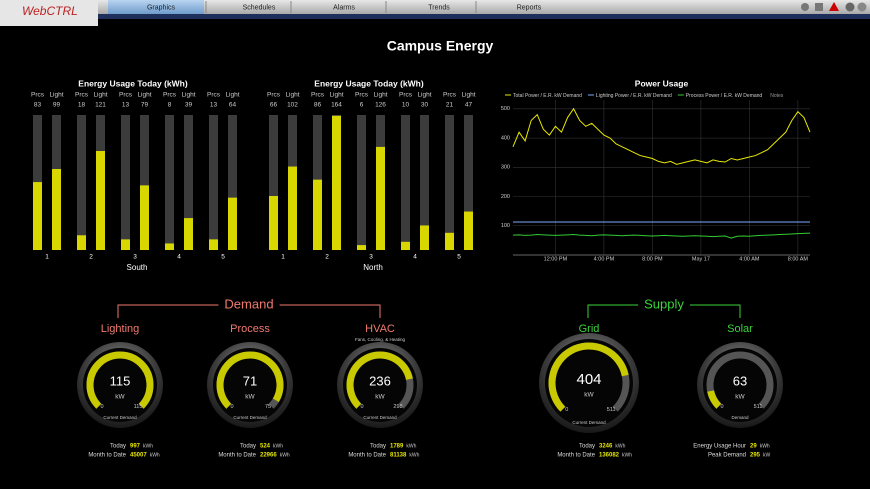 This screenshot has width=870, height=489. What do you see at coordinates (344, 7) in the screenshot?
I see `nav-tab: Alarms` at bounding box center [344, 7].